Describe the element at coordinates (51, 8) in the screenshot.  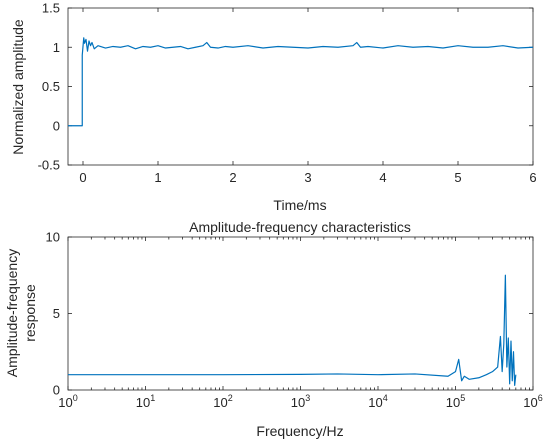
I see `y-tick-label: 1.5` at that location.